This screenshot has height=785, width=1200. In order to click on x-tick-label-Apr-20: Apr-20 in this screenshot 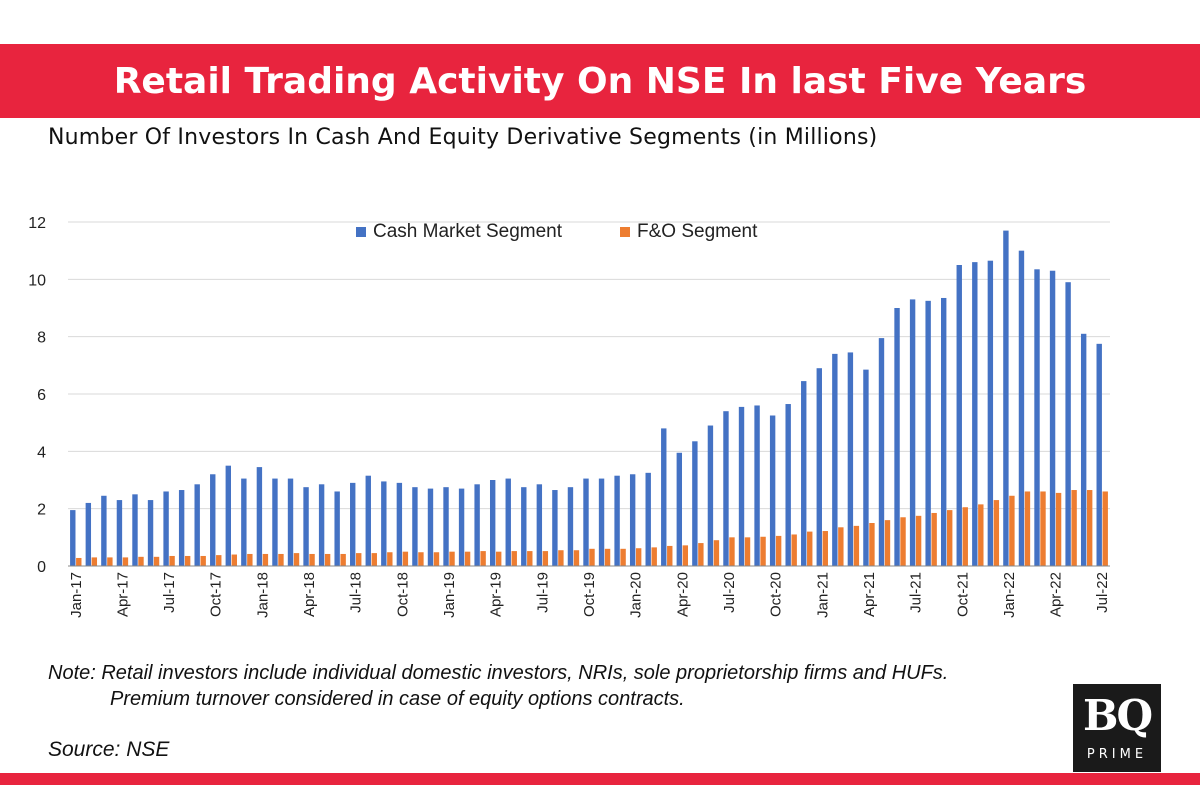, I will do `click(682, 594)`.